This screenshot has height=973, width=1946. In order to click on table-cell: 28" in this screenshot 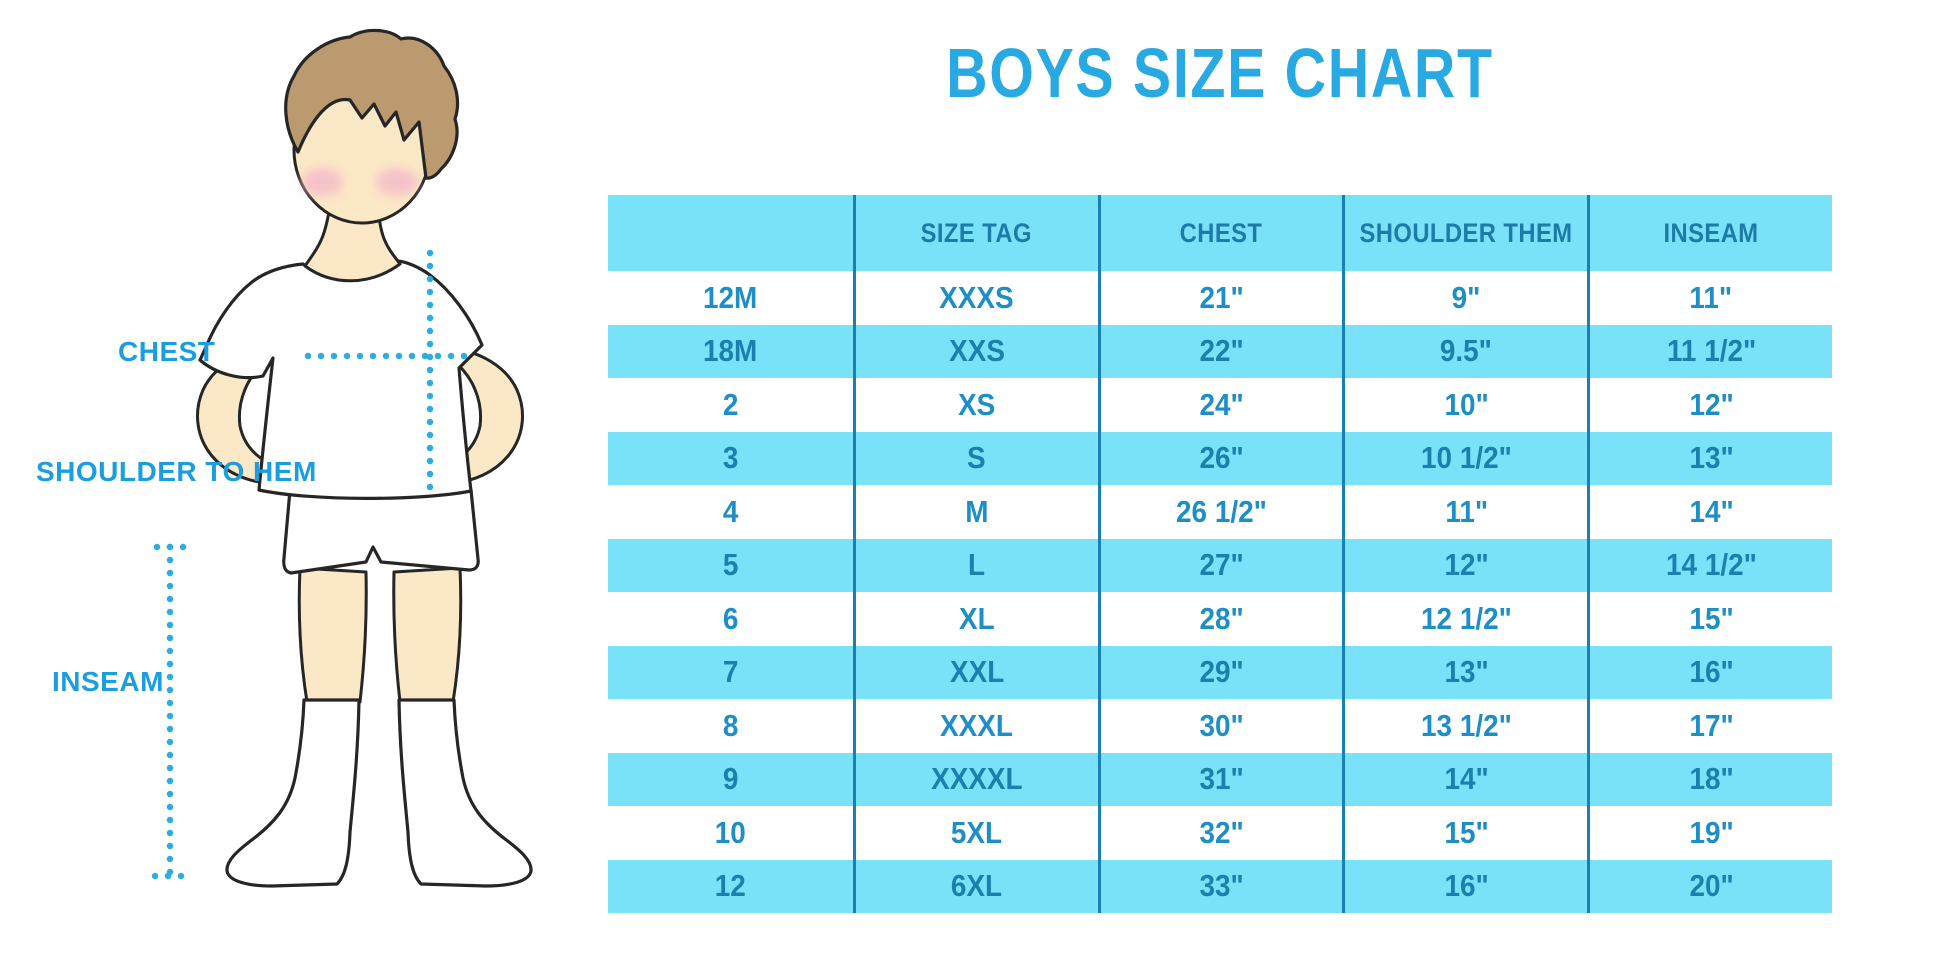, I will do `click(1220, 619)`.